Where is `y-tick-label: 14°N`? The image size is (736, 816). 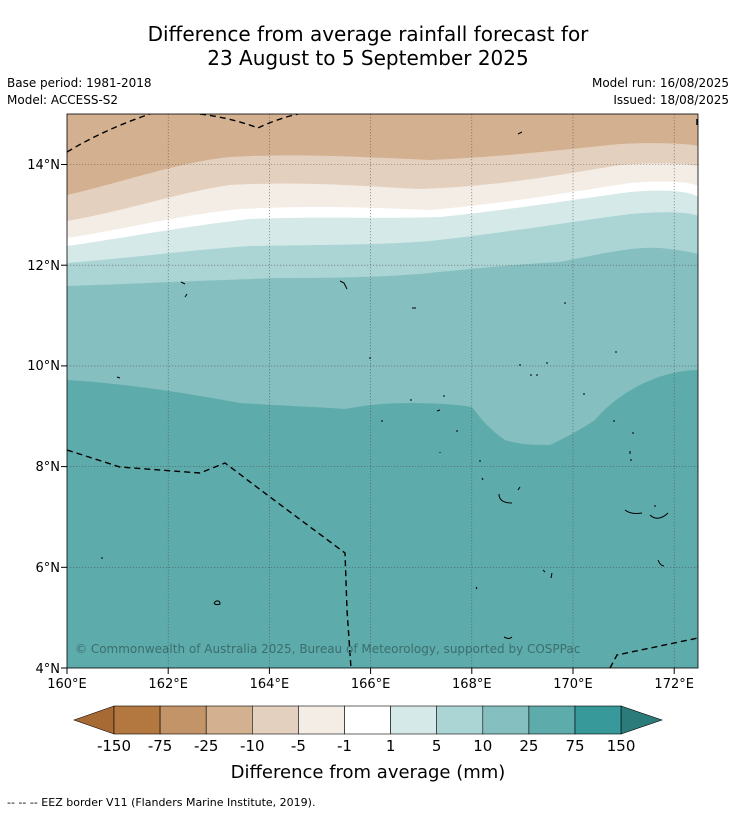 y-tick-label: 14°N is located at coordinates (43, 165).